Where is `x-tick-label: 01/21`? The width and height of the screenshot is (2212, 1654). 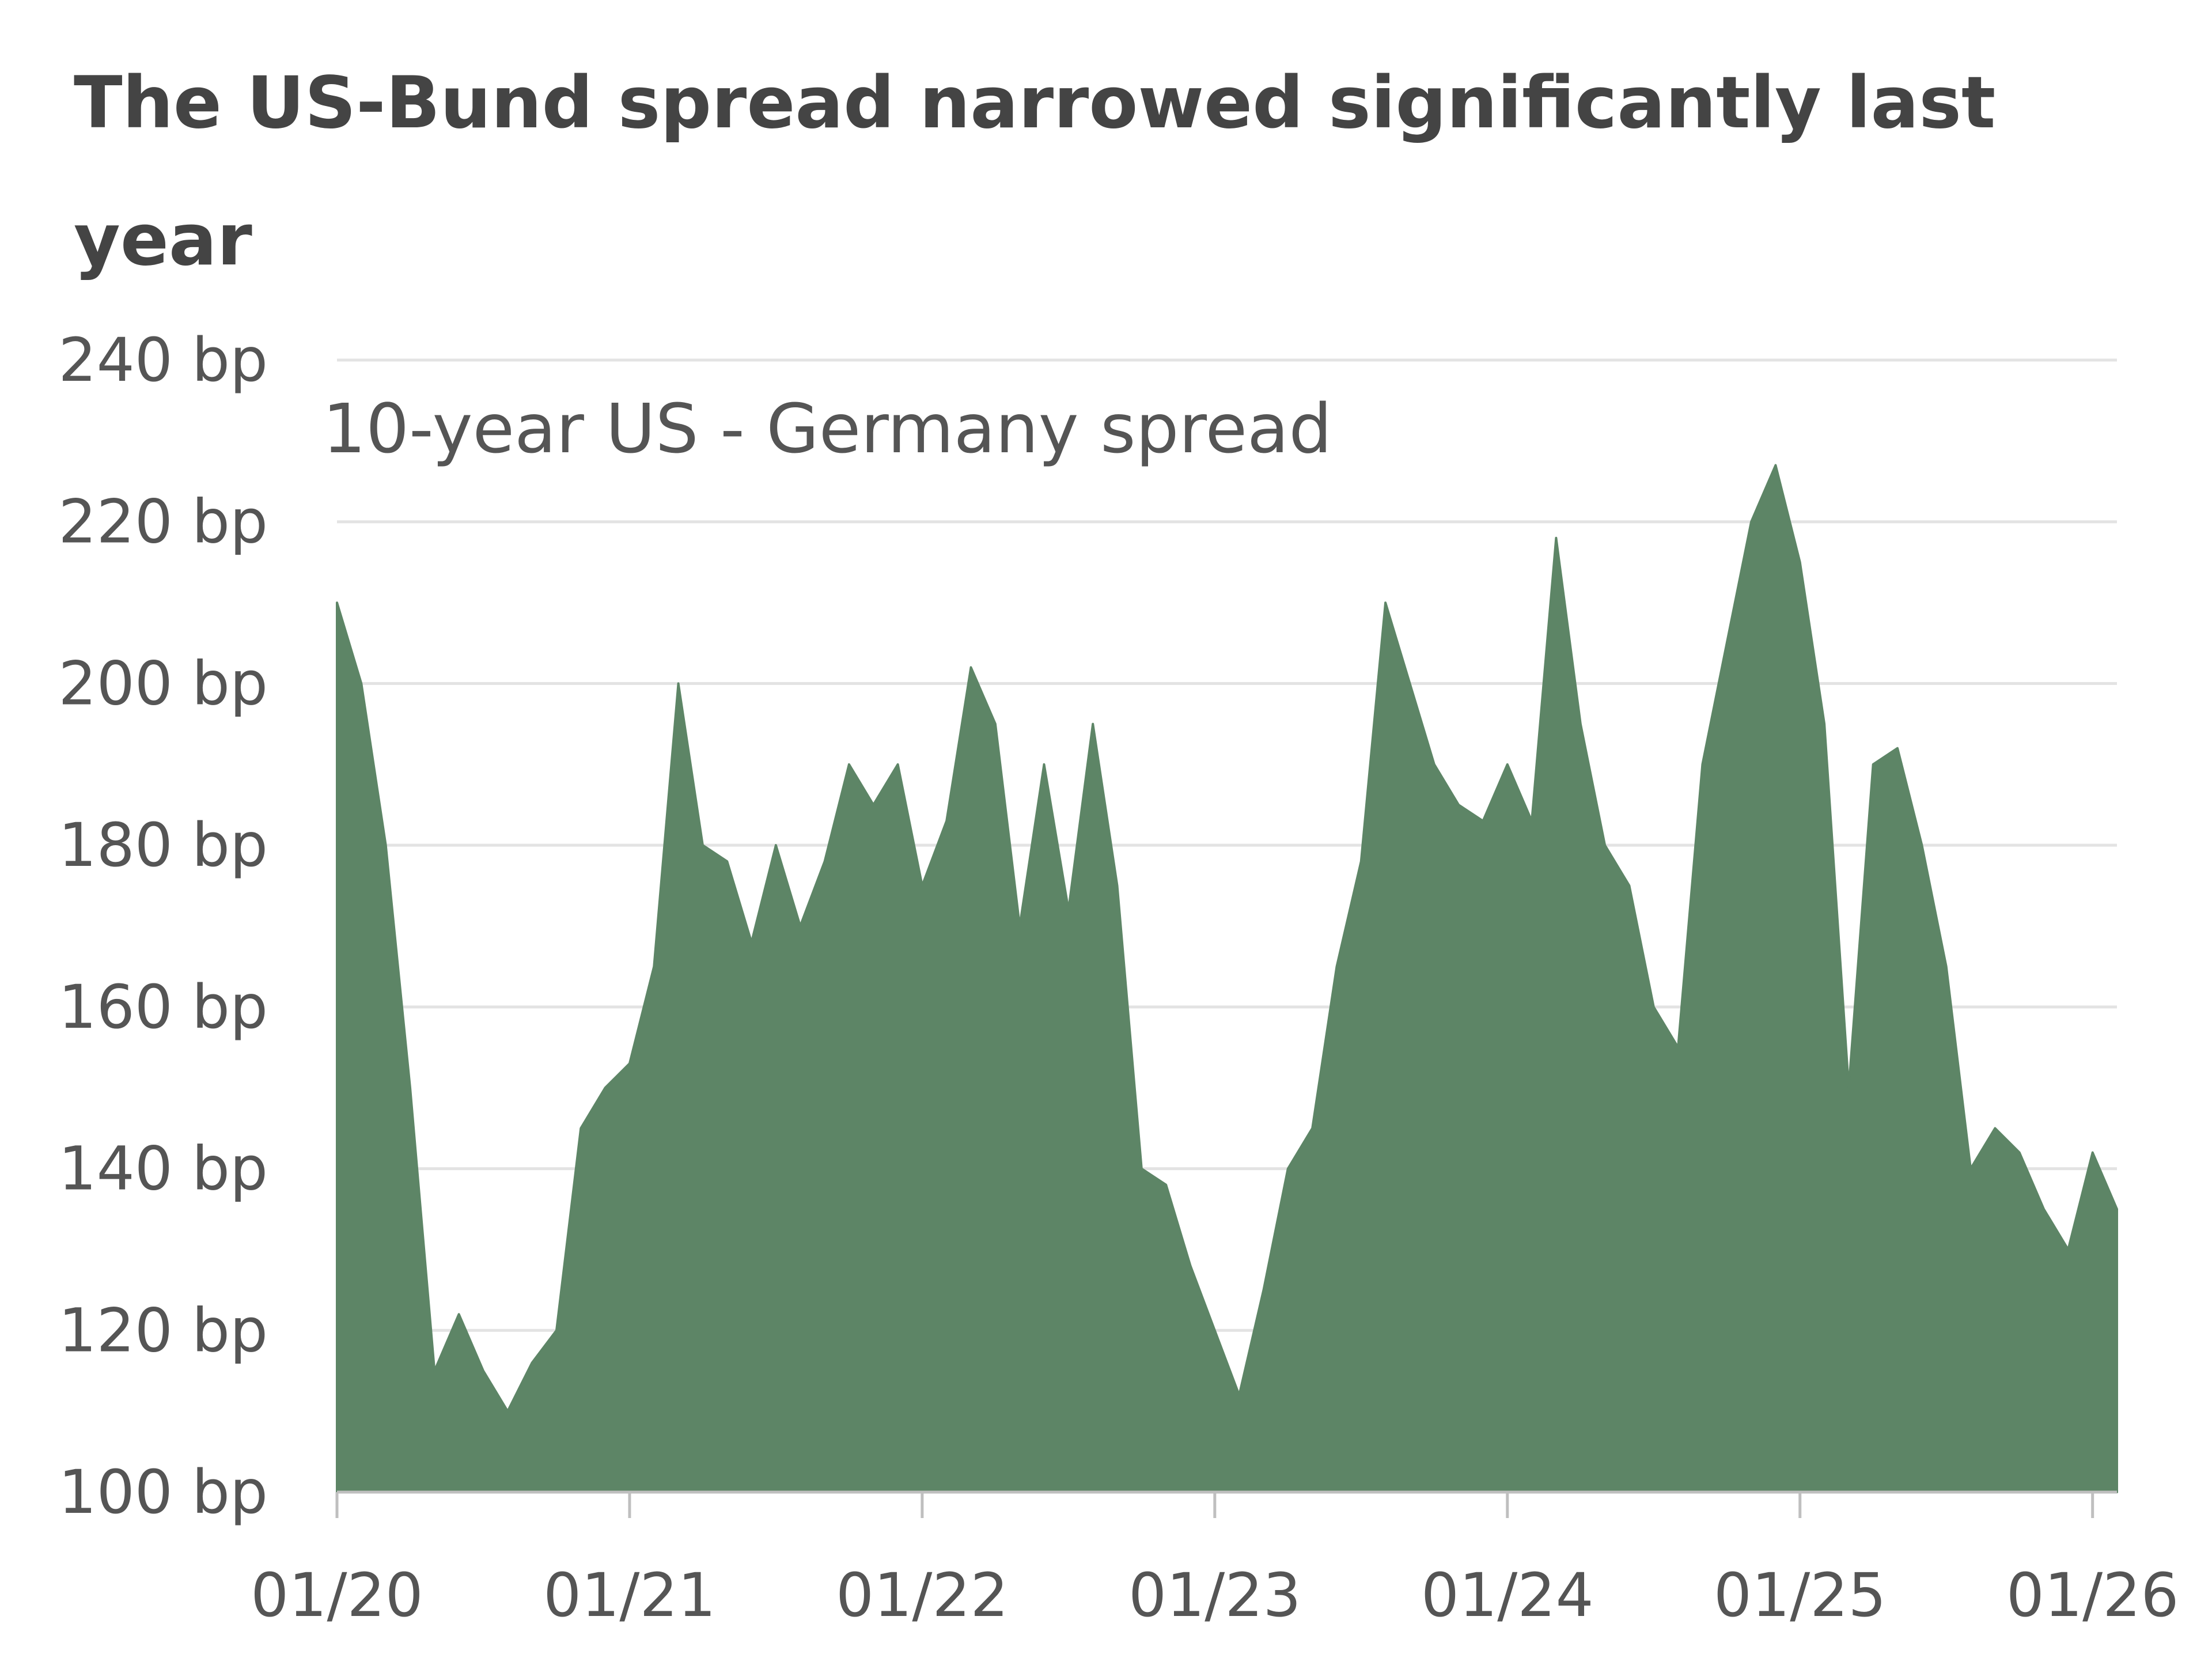
x-tick-label: 01/21 is located at coordinates (629, 1595).